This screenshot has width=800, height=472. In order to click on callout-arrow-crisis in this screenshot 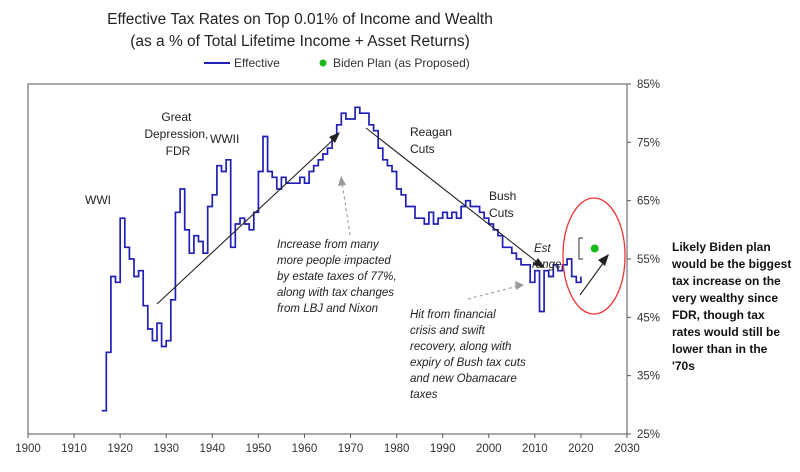, I will do `click(493, 292)`.